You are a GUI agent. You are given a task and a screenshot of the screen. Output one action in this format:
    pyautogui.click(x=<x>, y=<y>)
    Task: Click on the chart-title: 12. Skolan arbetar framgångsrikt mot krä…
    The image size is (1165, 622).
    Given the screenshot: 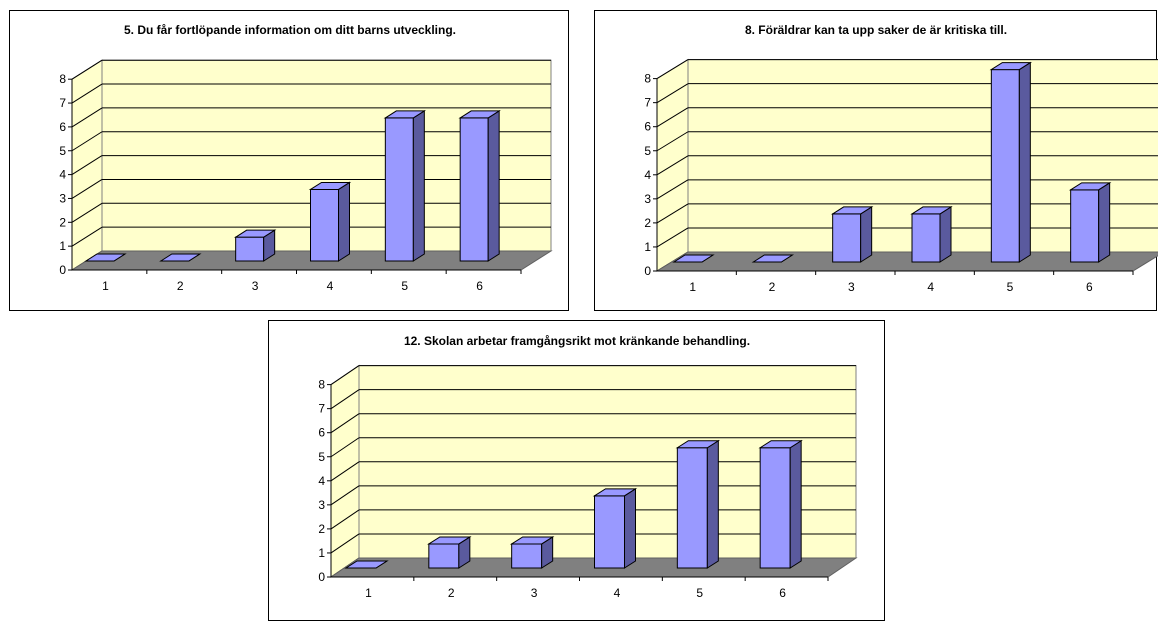 What is the action you would take?
    pyautogui.click(x=577, y=341)
    